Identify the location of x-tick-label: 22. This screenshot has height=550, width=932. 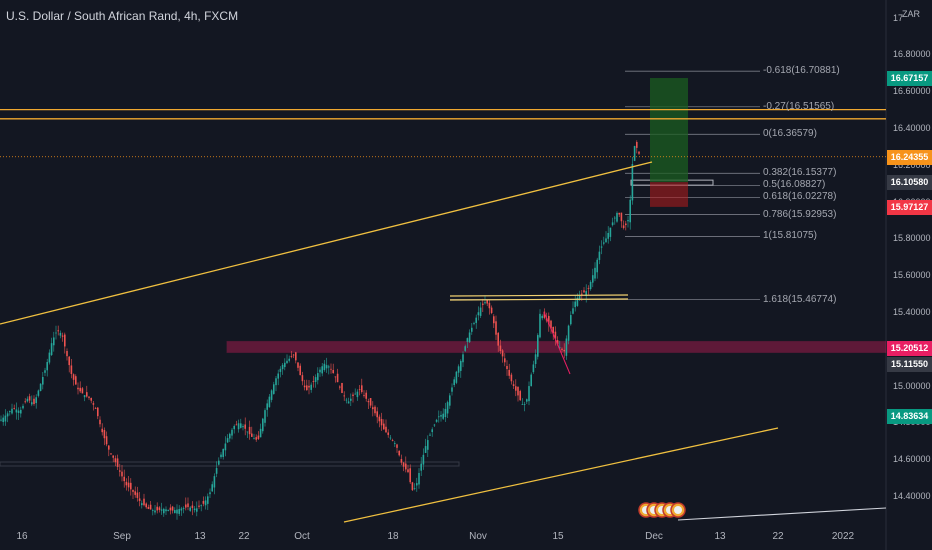
(244, 536).